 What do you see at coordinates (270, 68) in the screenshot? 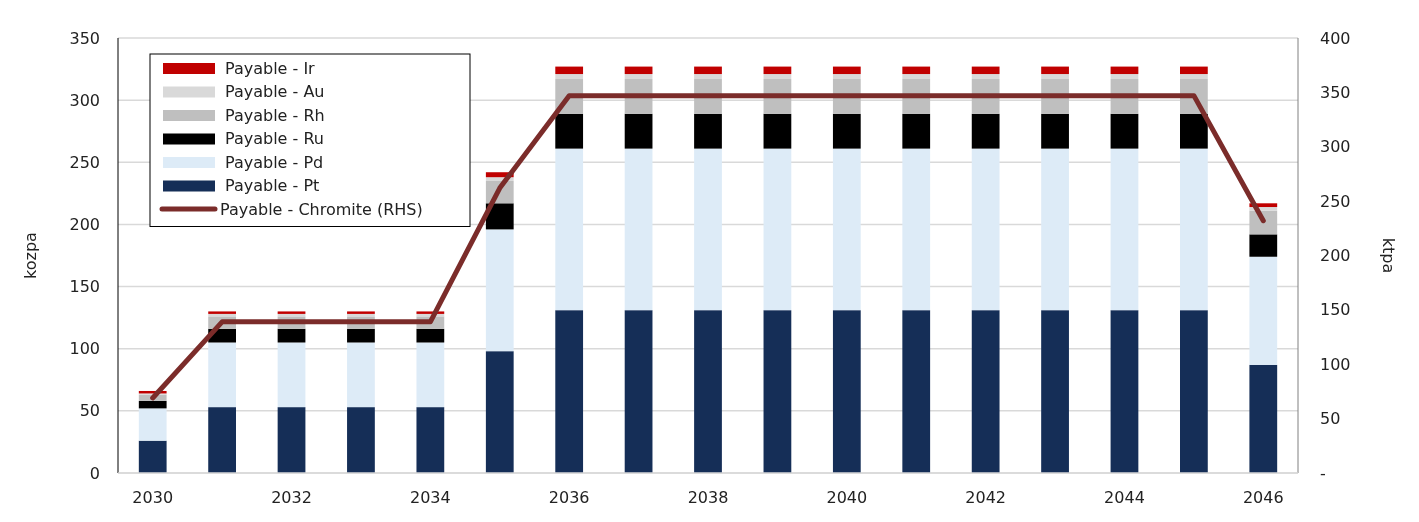
I see `legend-label: Payable - Ir` at bounding box center [270, 68].